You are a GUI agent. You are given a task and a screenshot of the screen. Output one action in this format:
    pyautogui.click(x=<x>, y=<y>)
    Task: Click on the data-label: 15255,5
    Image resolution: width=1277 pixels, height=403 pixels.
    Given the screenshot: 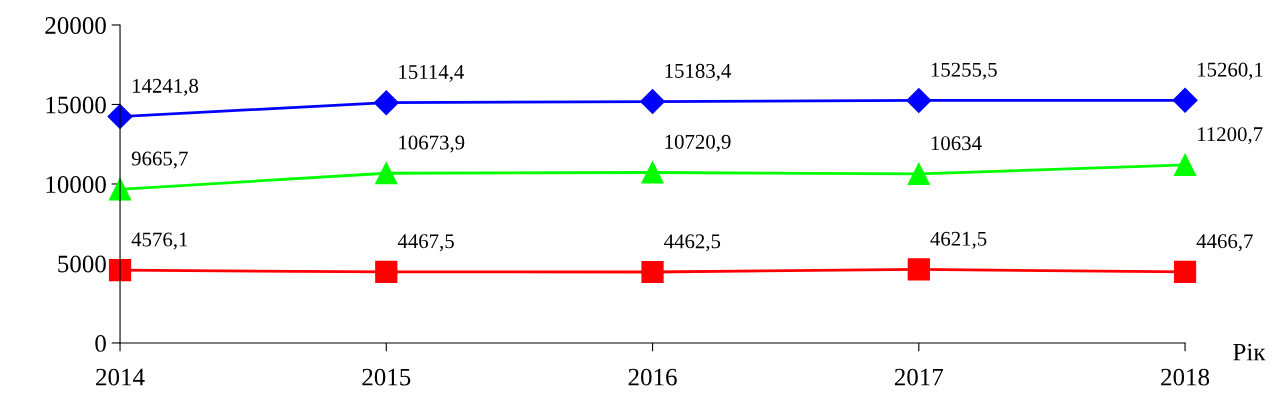 What is the action you would take?
    pyautogui.click(x=964, y=71)
    